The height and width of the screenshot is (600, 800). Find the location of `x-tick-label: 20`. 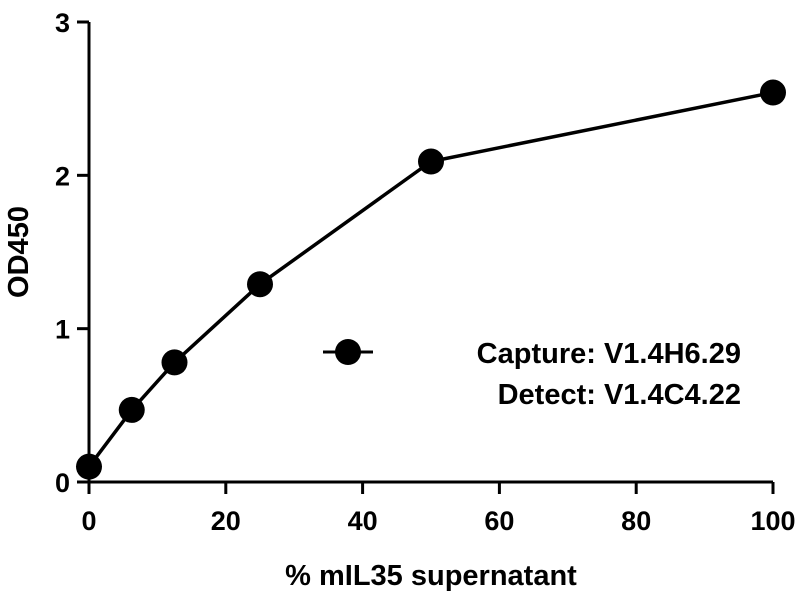

x-tick-label: 20 is located at coordinates (226, 521).